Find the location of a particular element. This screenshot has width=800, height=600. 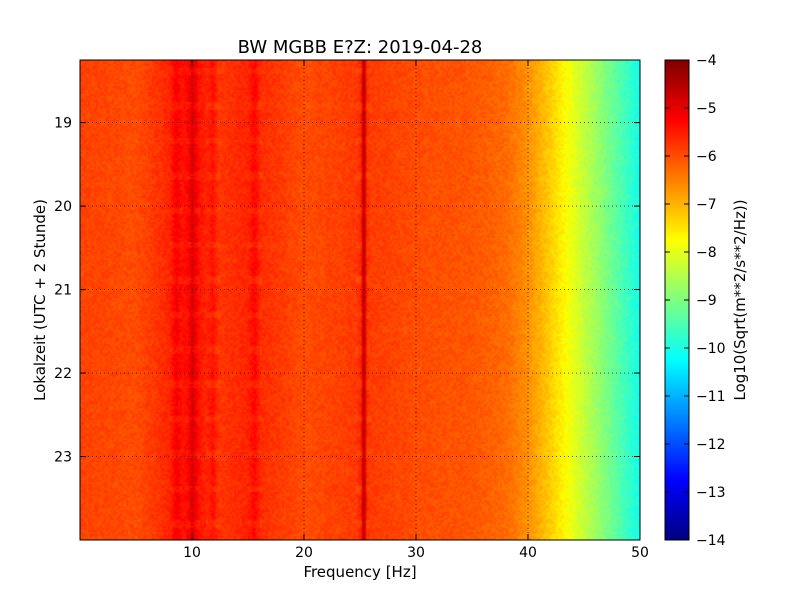

colorbar-tick-label: −4 is located at coordinates (706, 61).